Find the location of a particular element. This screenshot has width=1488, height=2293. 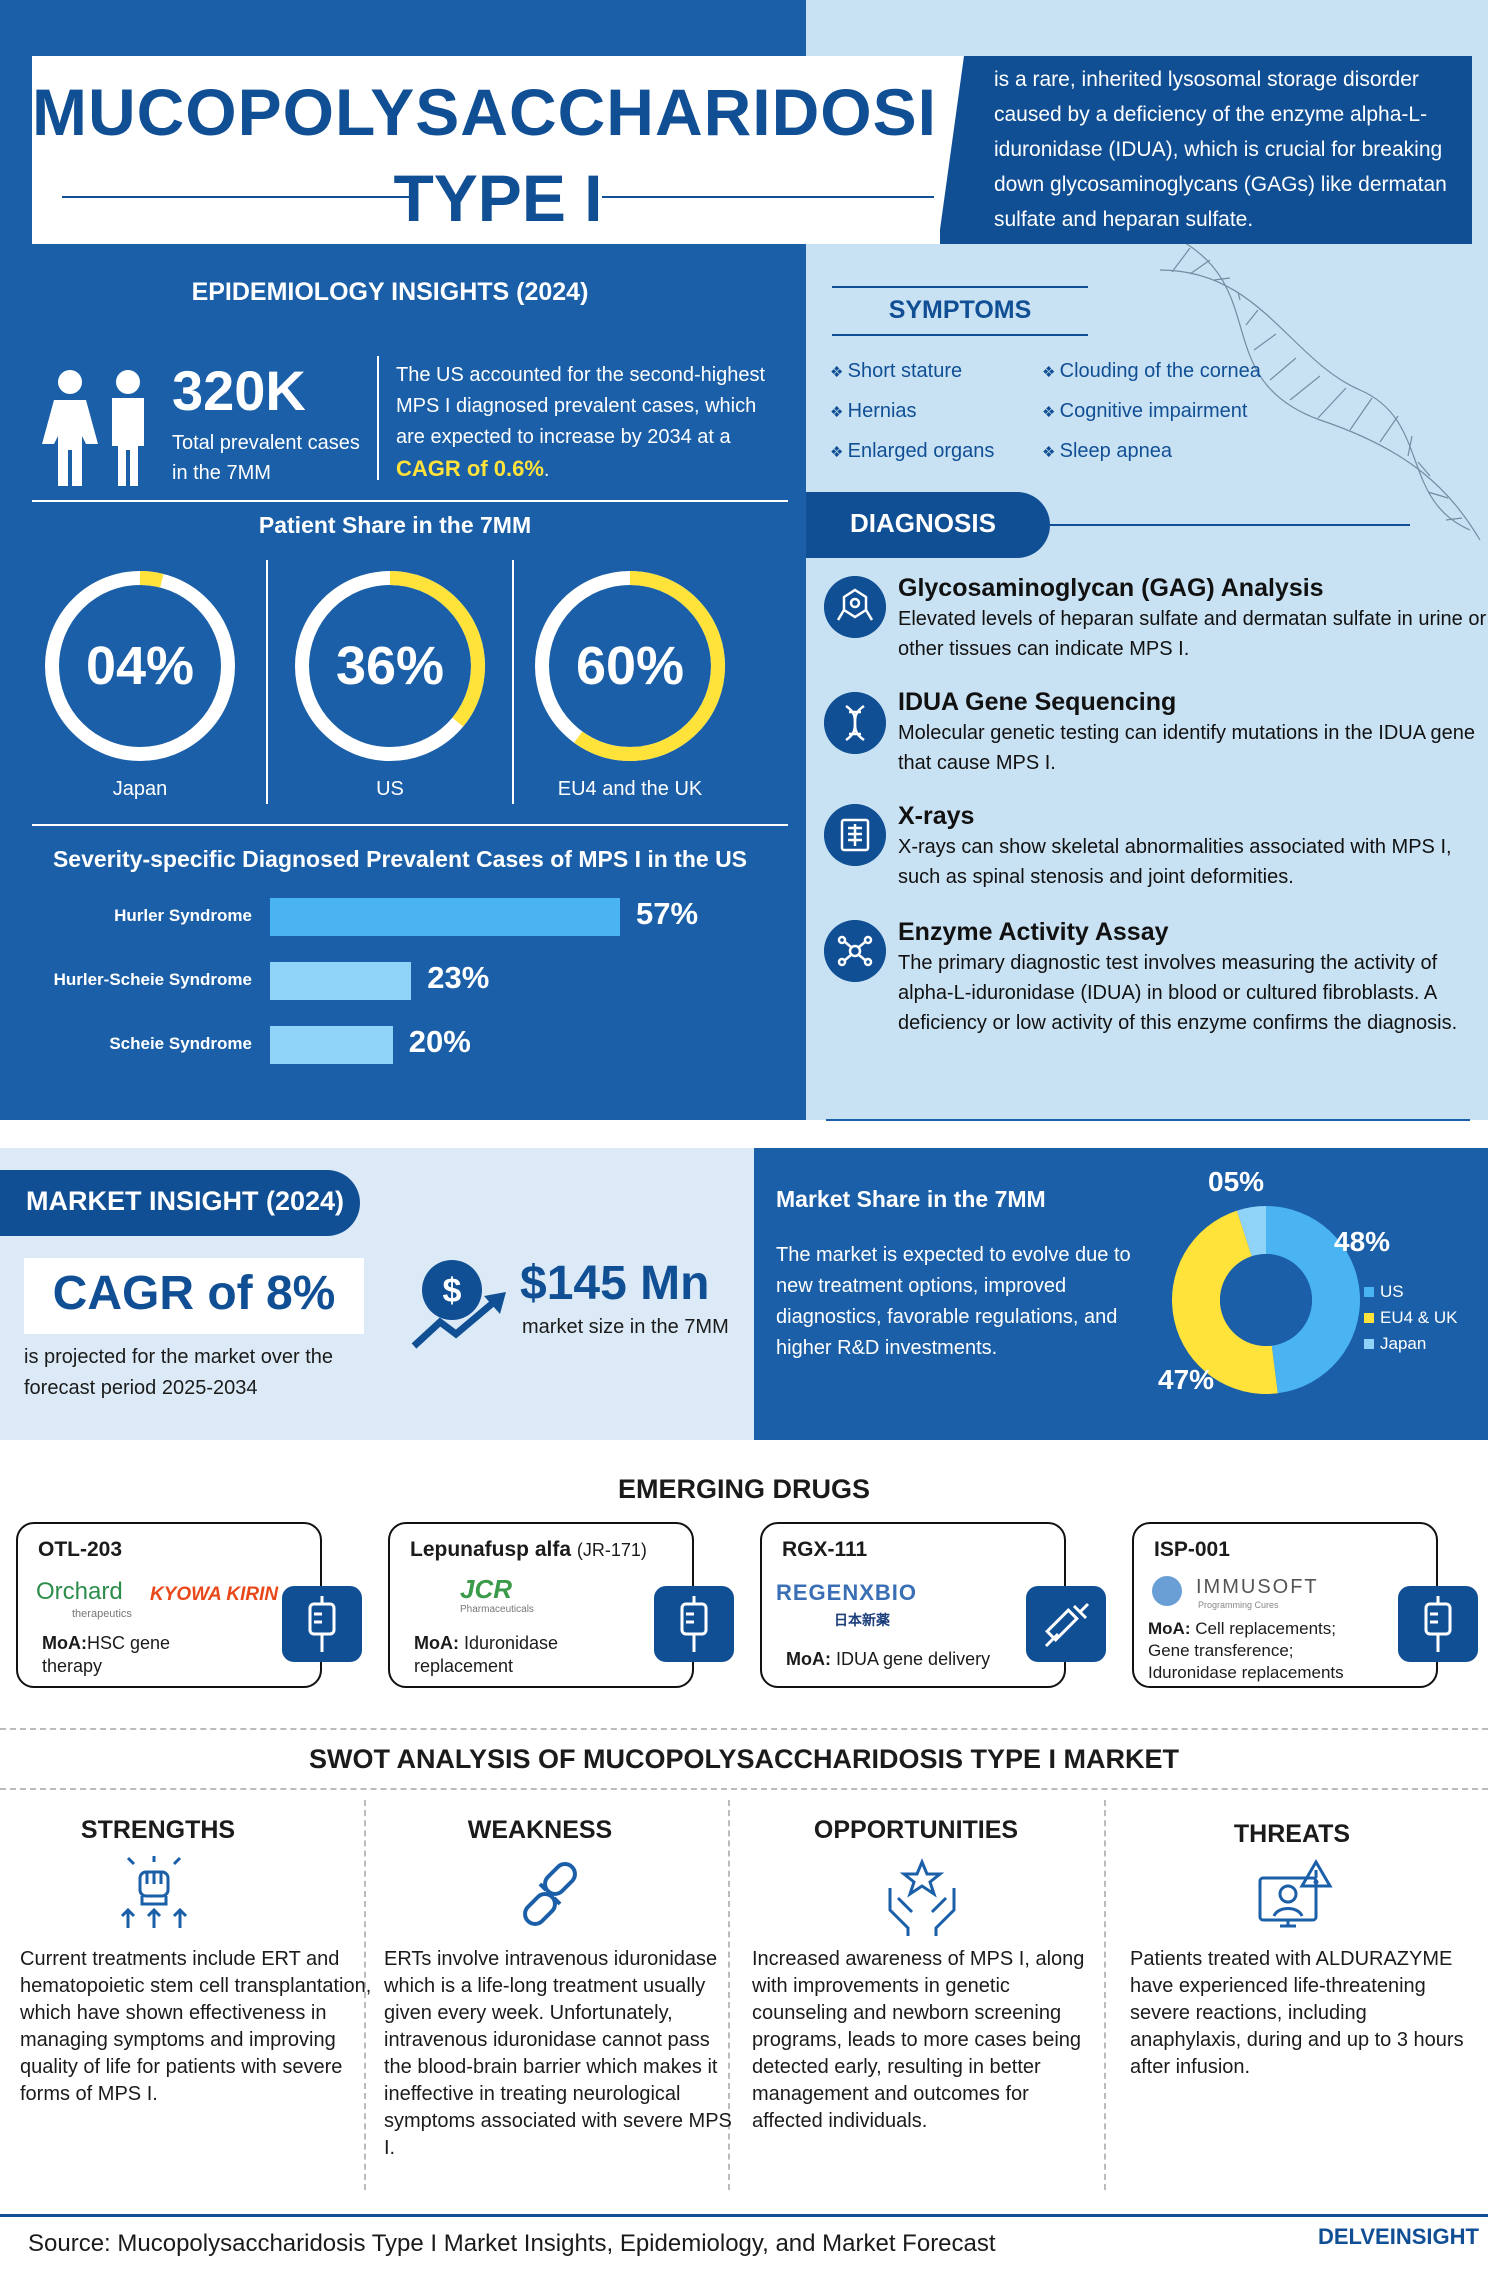

patient-share-donut: 60% is located at coordinates (630, 666).